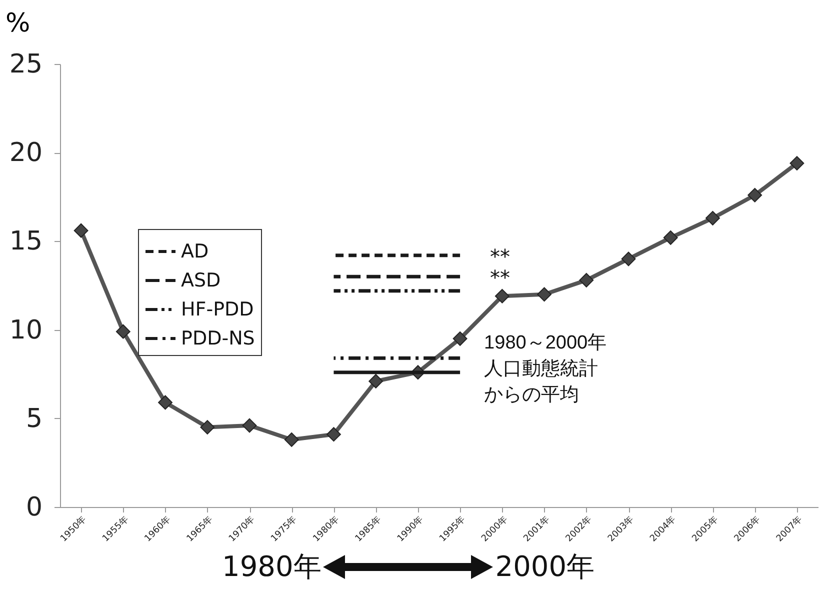 The width and height of the screenshot is (832, 595). What do you see at coordinates (25, 241) in the screenshot?
I see `y-tick-label: 15` at bounding box center [25, 241].